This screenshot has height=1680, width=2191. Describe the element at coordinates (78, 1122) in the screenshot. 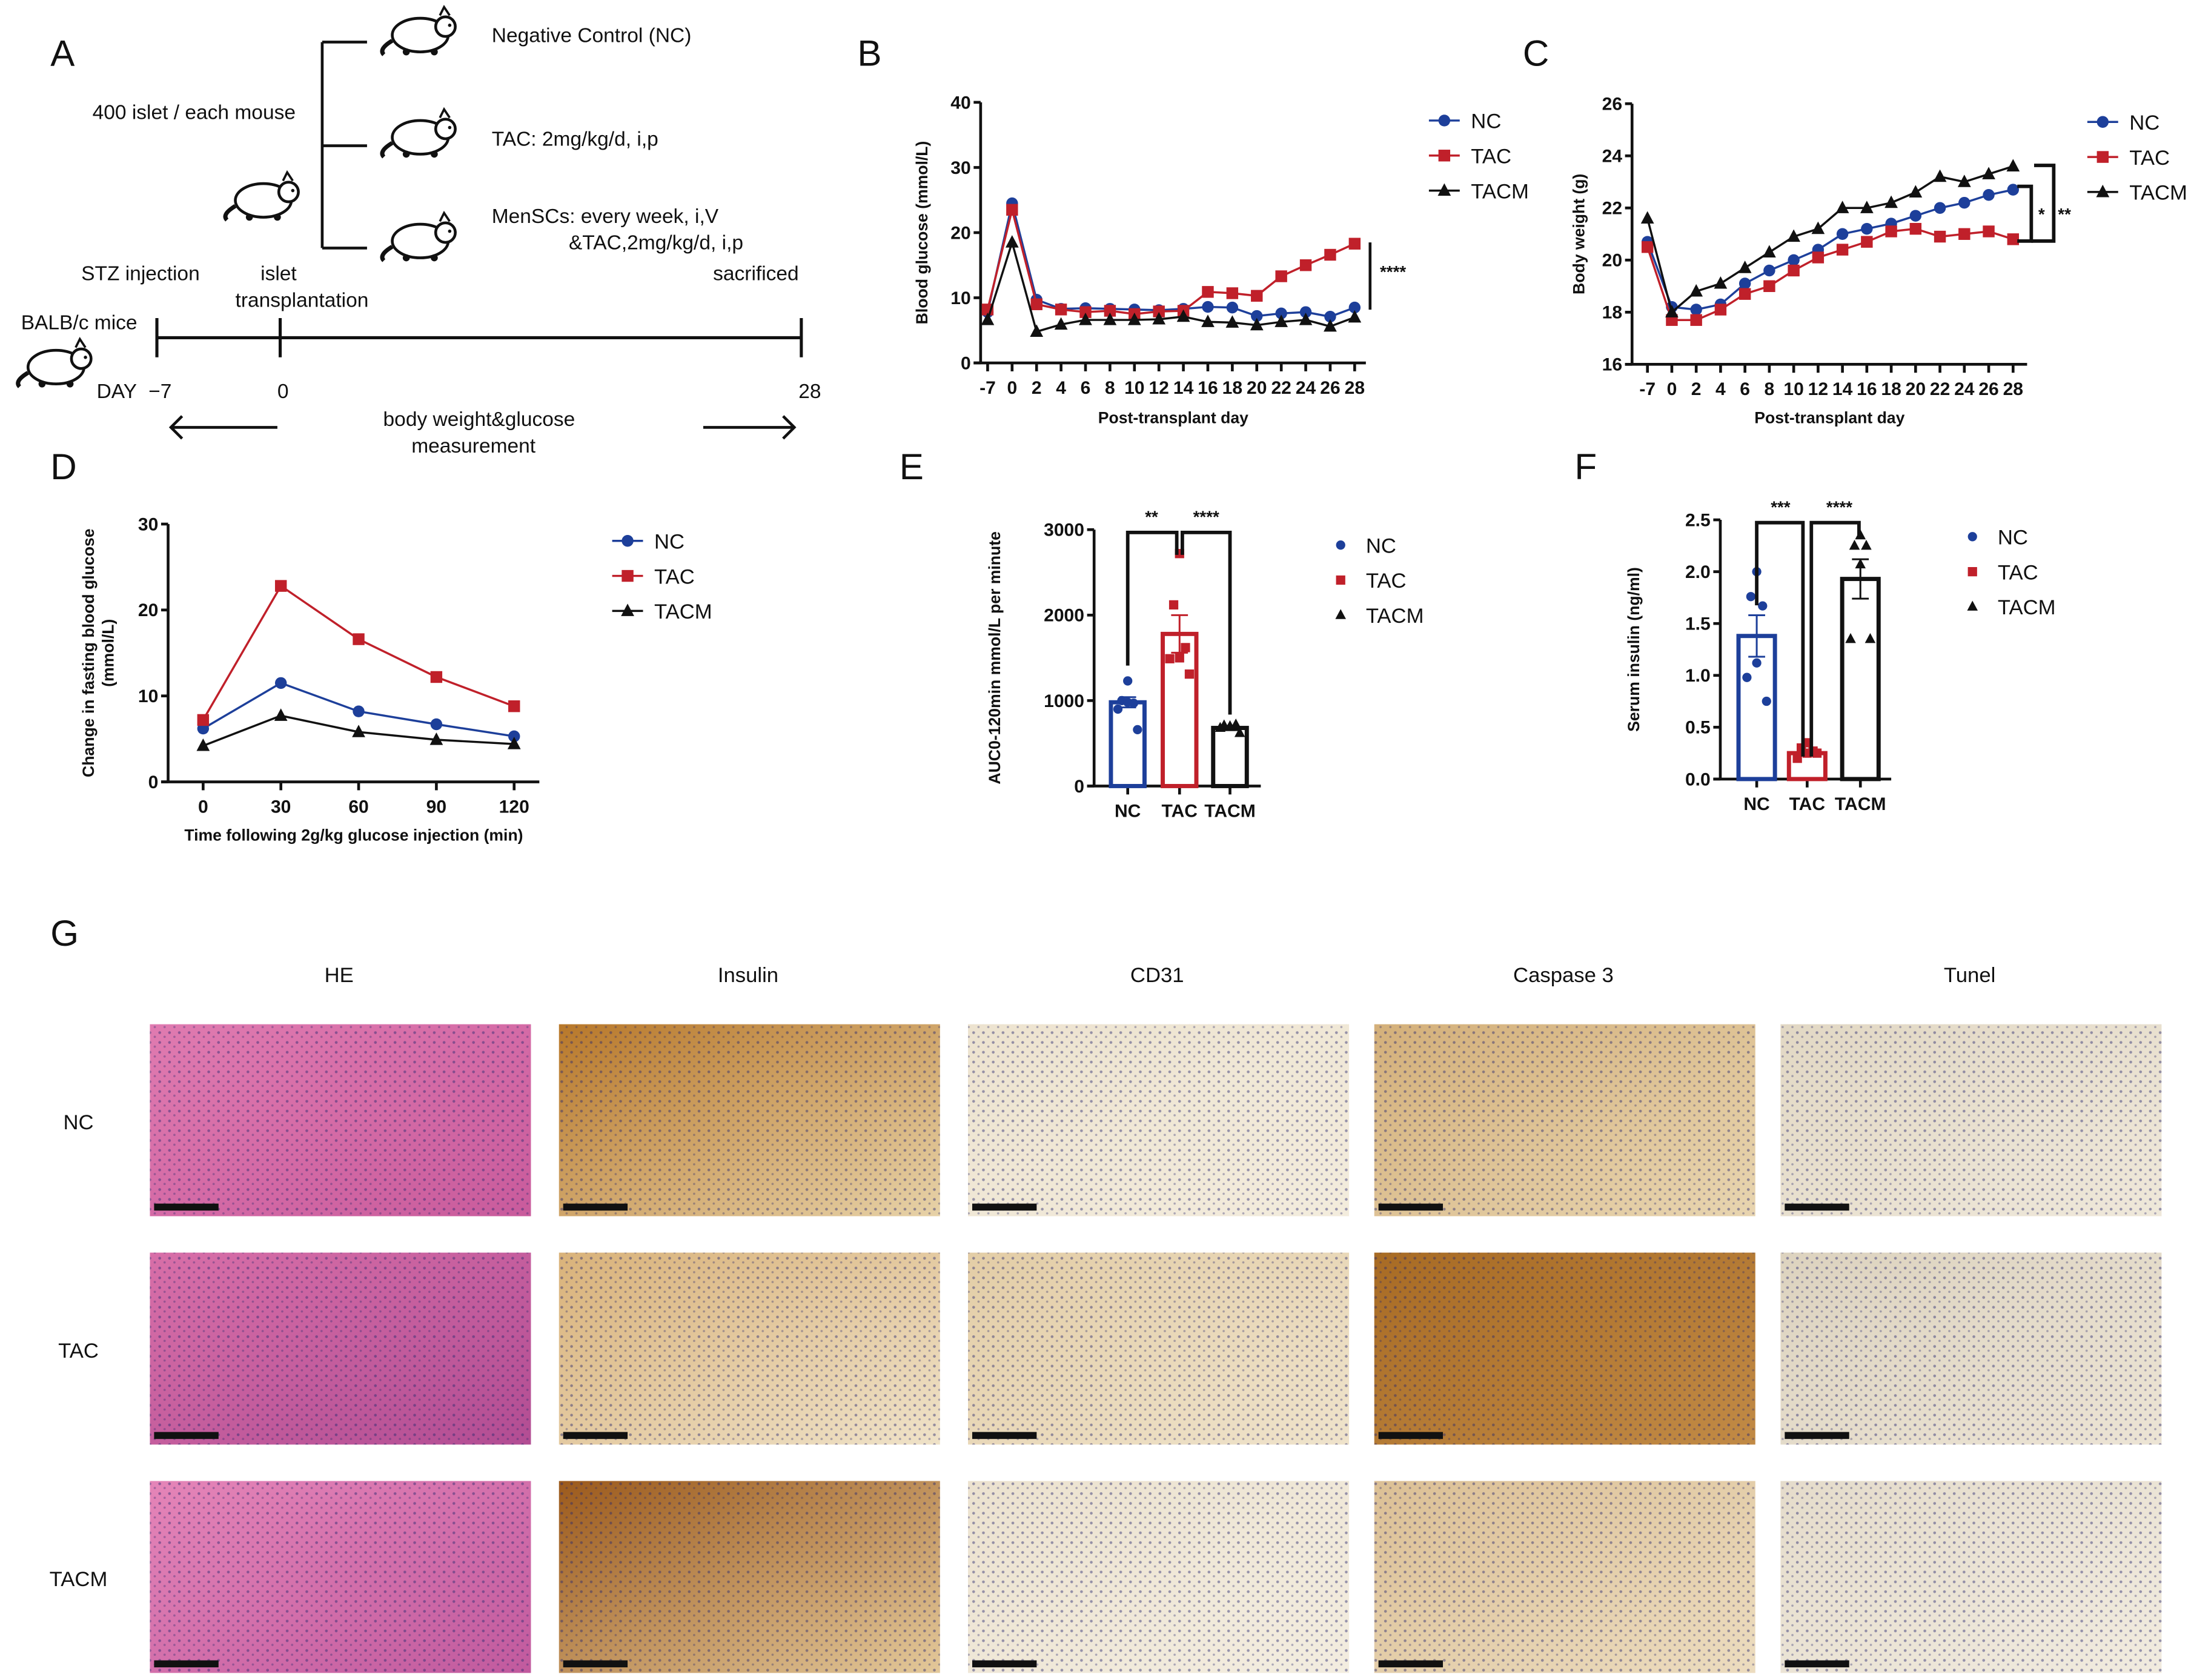

I see `row-label: NC` at that location.